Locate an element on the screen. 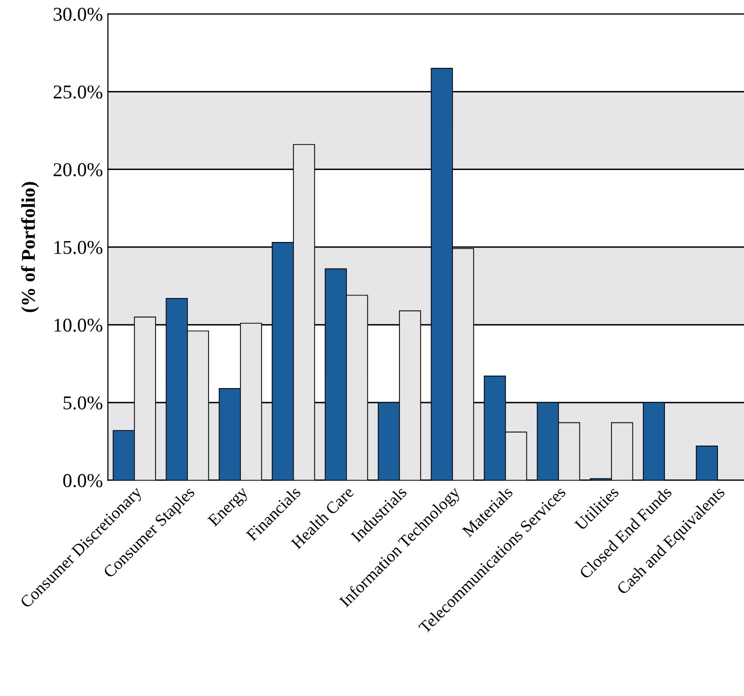  y-tick-label: 10.0% is located at coordinates (78, 325).